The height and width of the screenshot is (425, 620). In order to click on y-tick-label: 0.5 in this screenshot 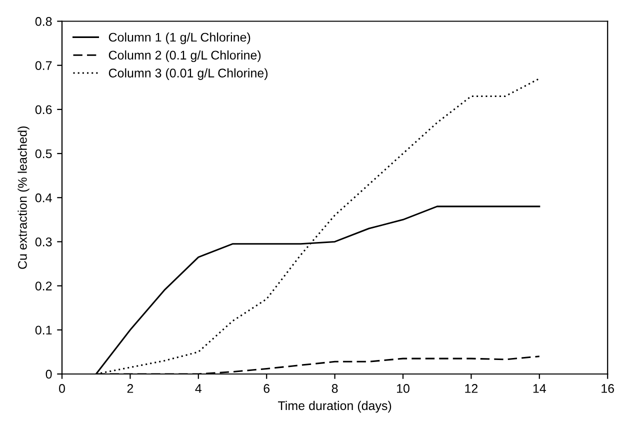, I will do `click(43, 153)`.